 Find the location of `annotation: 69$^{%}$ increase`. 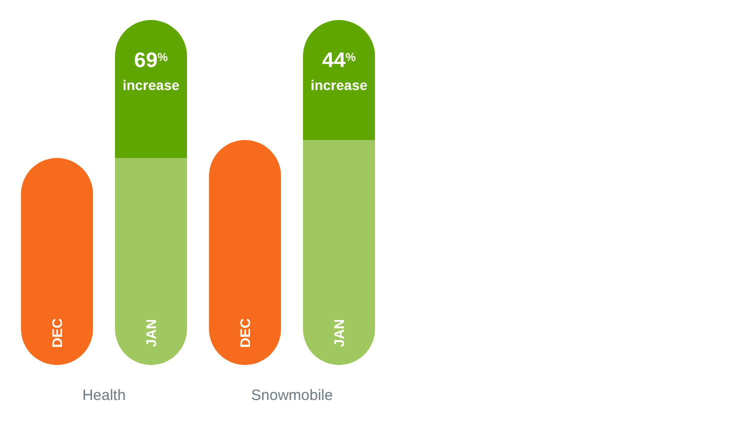

annotation: 69$^{%}$ increase is located at coordinates (151, 71).